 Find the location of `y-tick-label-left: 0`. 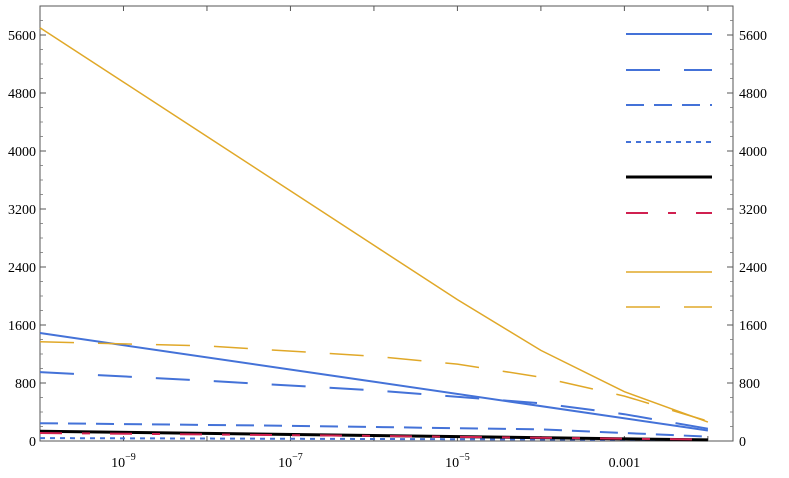

y-tick-label-left: 0 is located at coordinates (32, 442).